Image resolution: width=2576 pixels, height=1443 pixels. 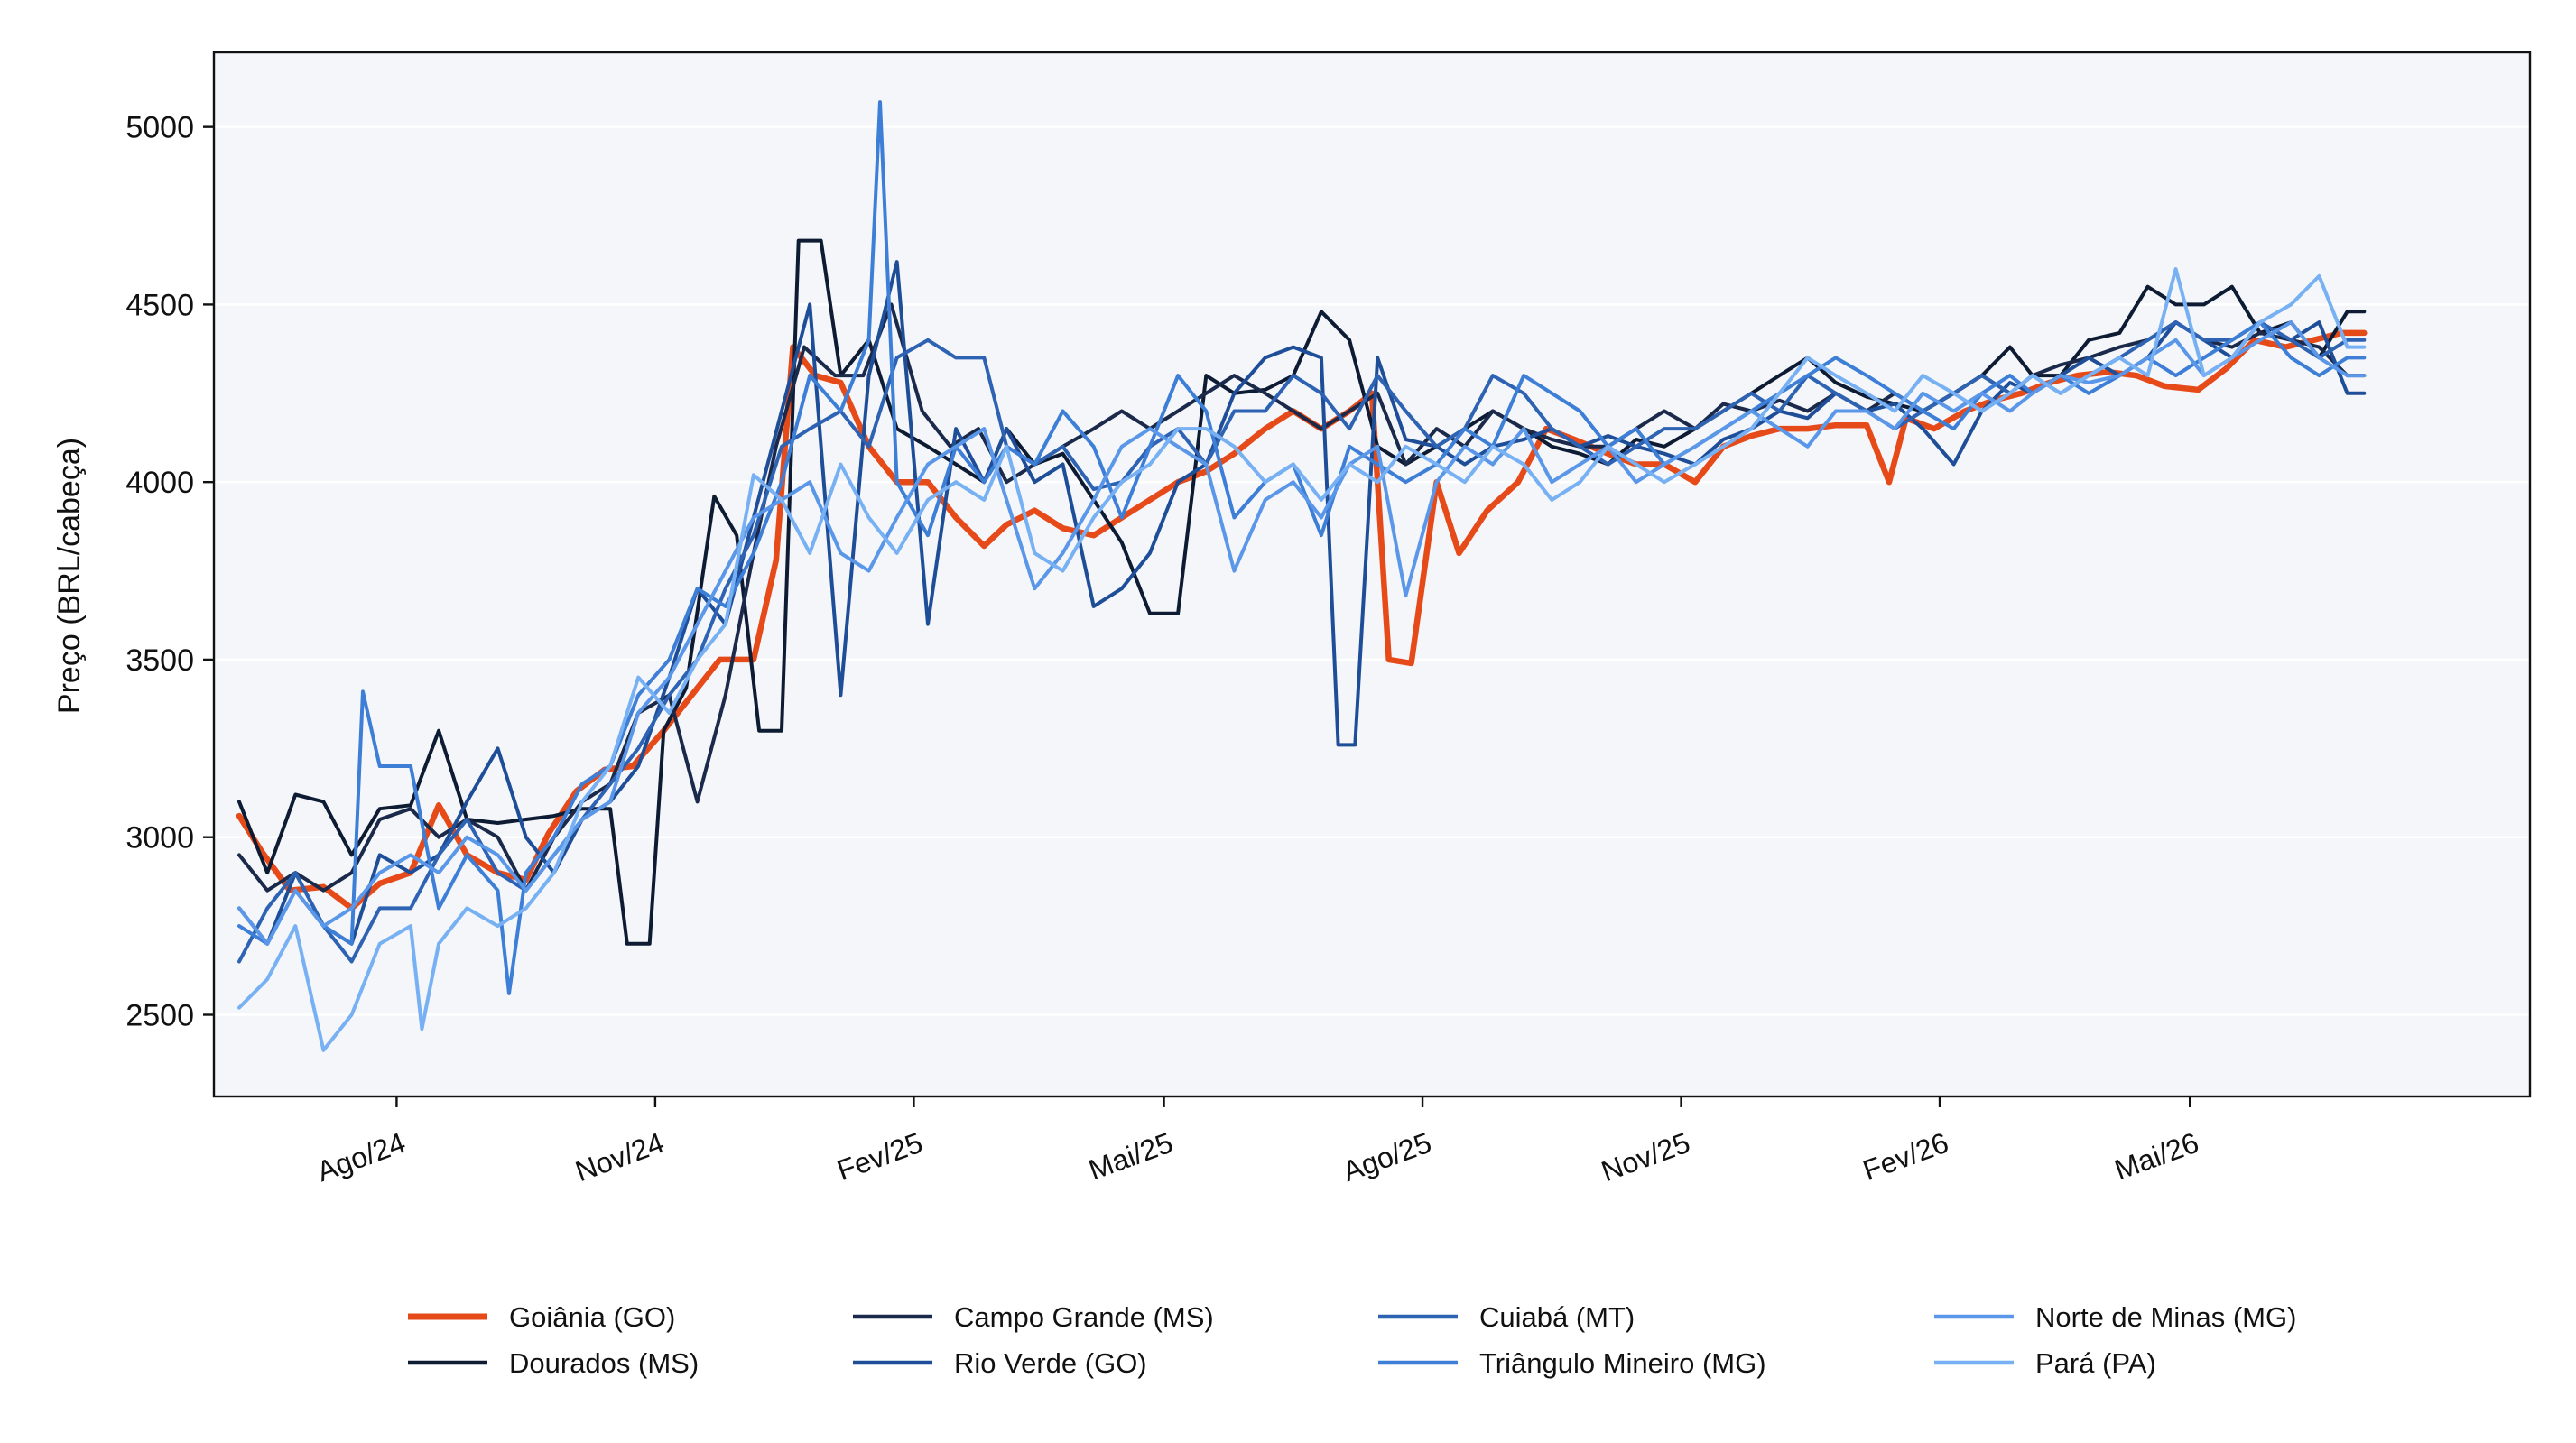 I want to click on x-tick-label: Mai/26, so click(x=2157, y=1156).